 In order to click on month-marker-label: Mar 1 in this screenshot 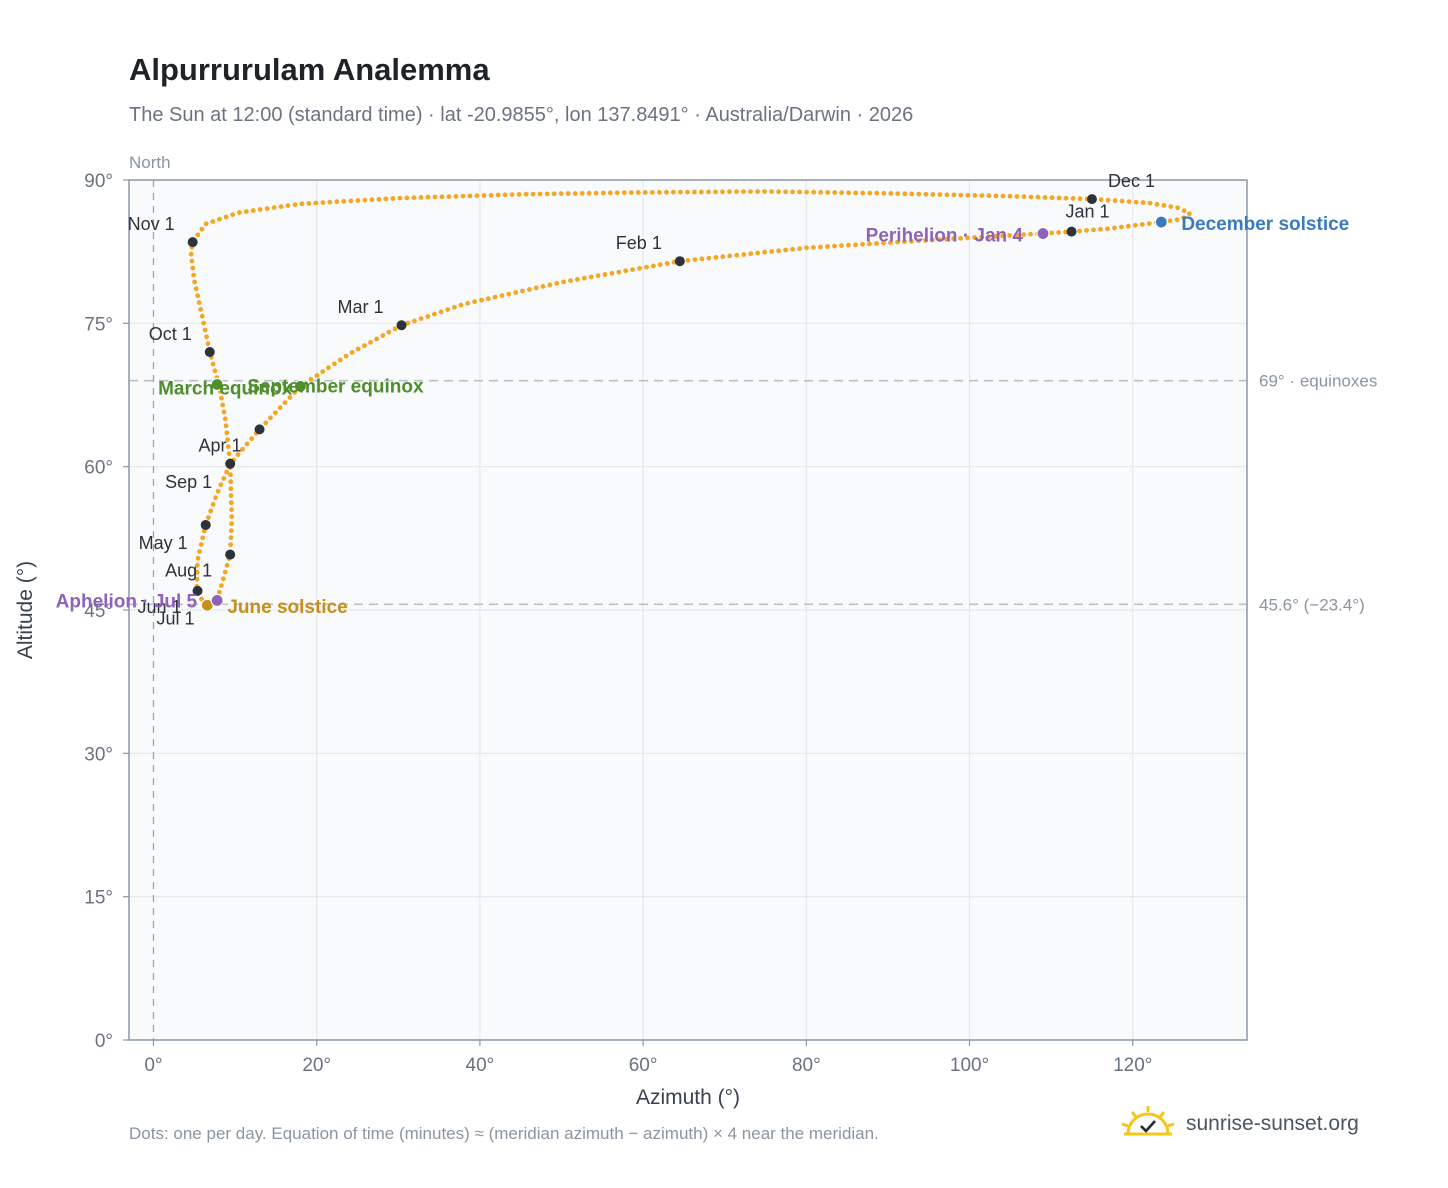, I will do `click(361, 307)`.